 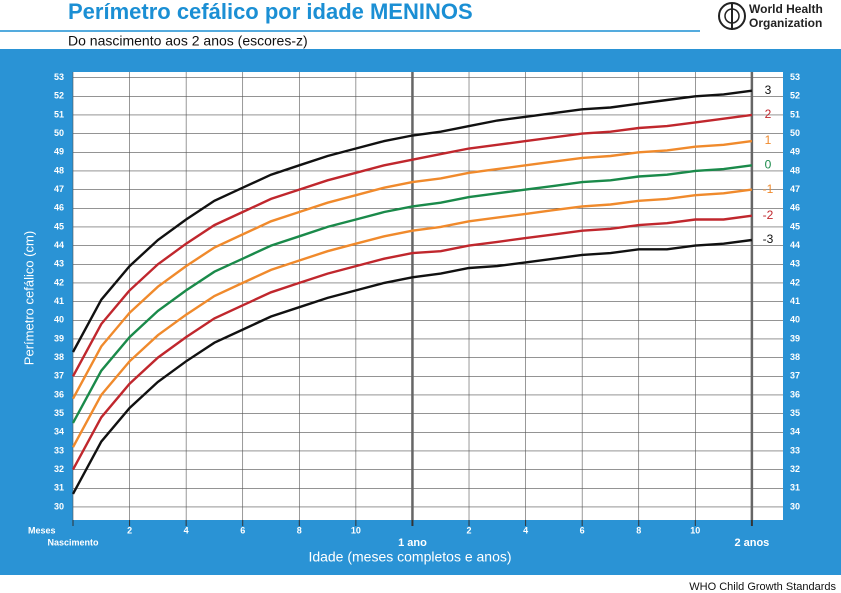 I want to click on z-score-label: -2, so click(x=768, y=215).